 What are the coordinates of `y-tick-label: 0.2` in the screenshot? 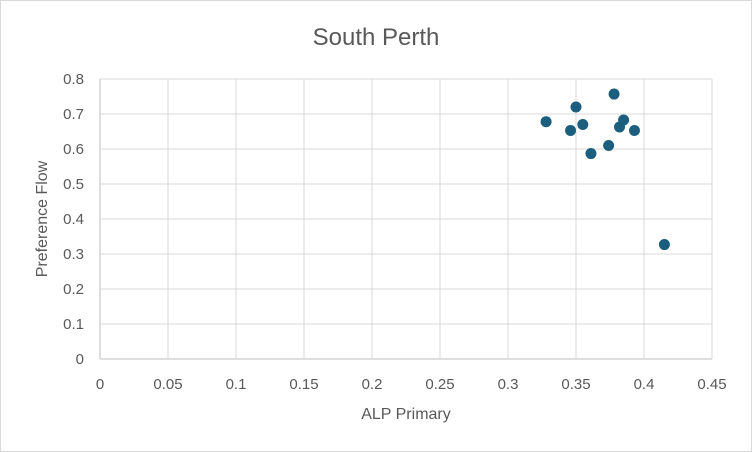 It's located at (73, 289).